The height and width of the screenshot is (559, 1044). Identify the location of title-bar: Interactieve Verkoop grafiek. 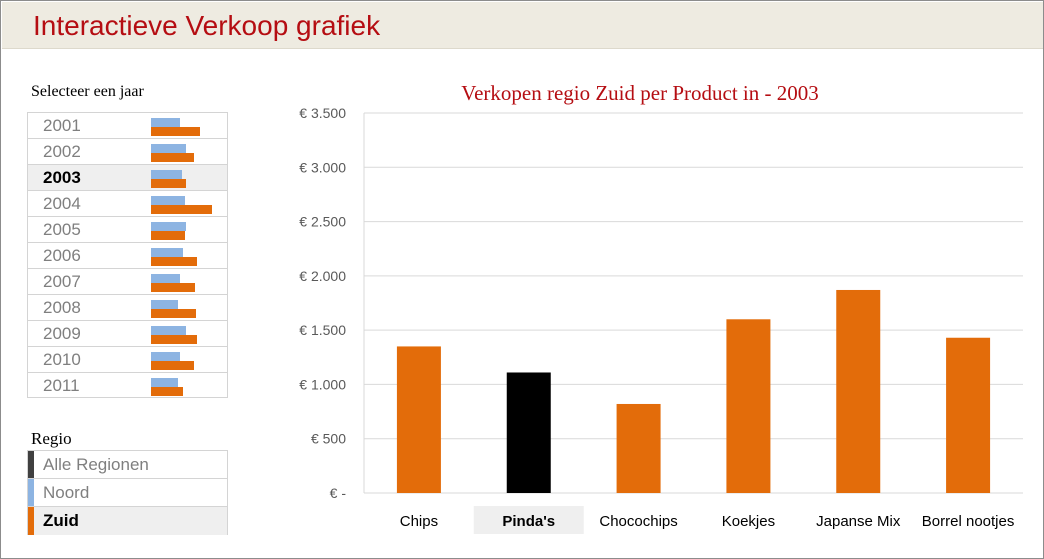
(522, 25).